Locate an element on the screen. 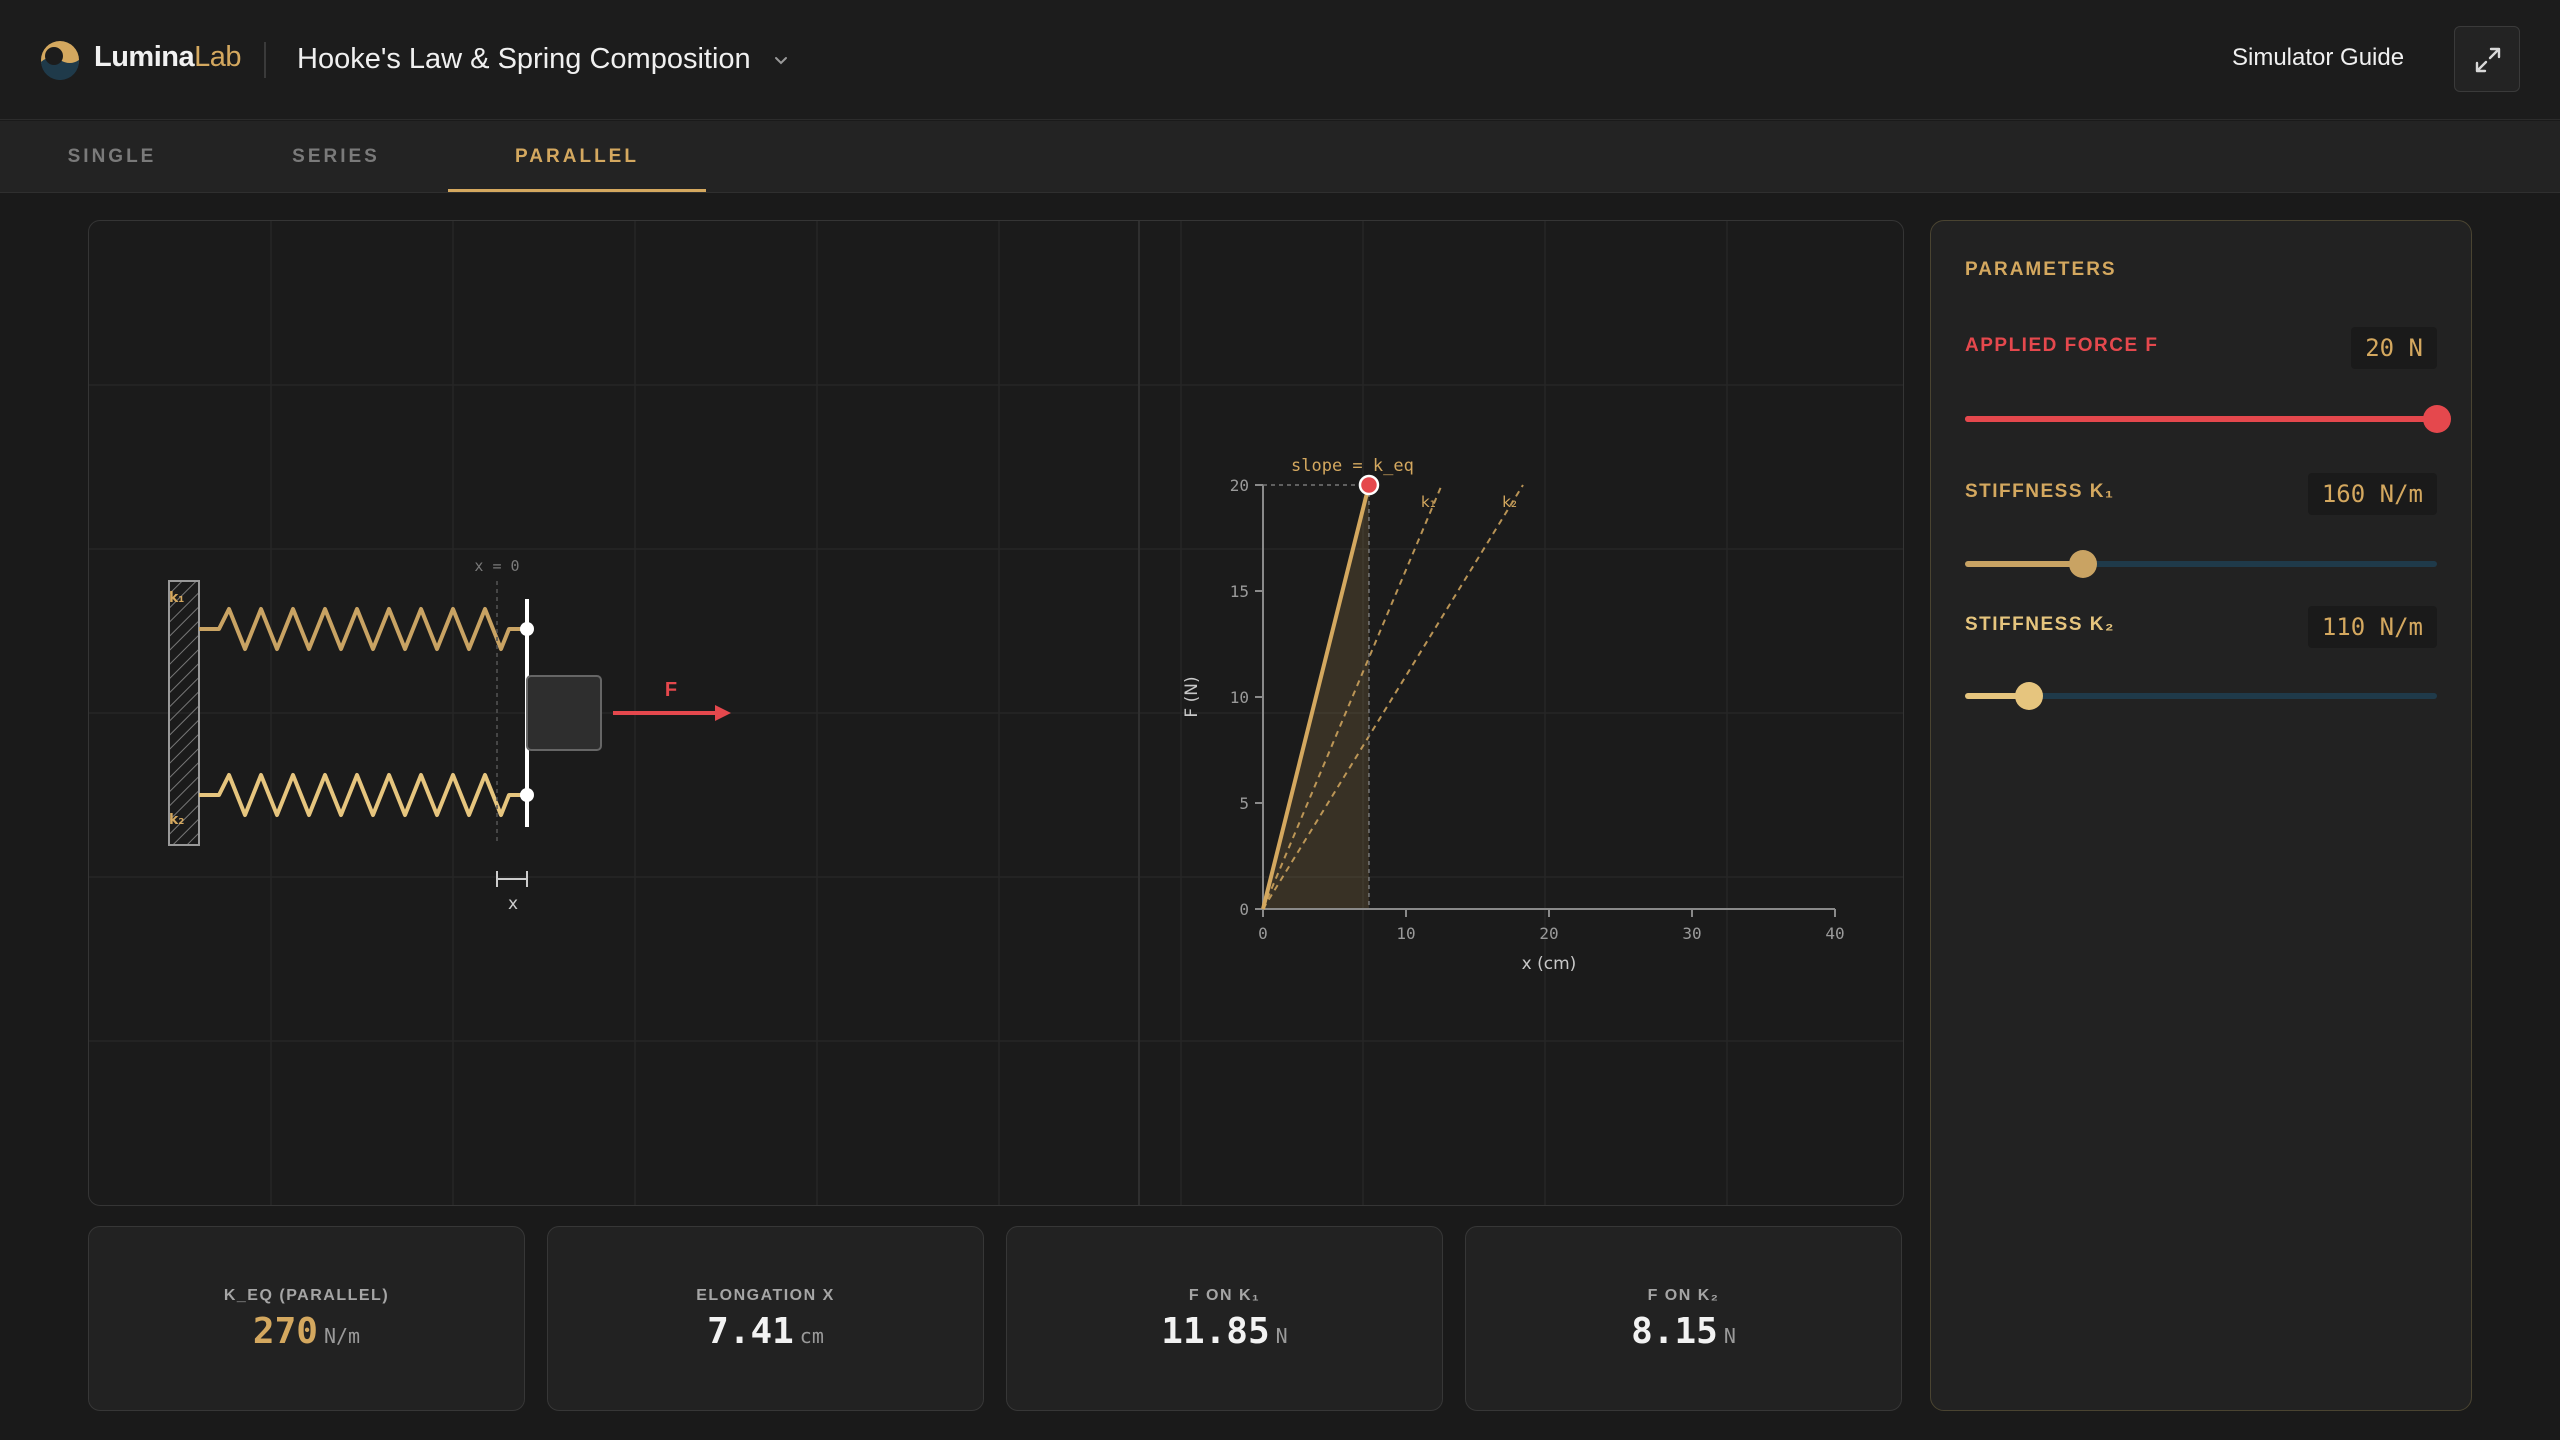 The width and height of the screenshot is (2560, 1440). y-tick-label: 20 is located at coordinates (1239, 485).